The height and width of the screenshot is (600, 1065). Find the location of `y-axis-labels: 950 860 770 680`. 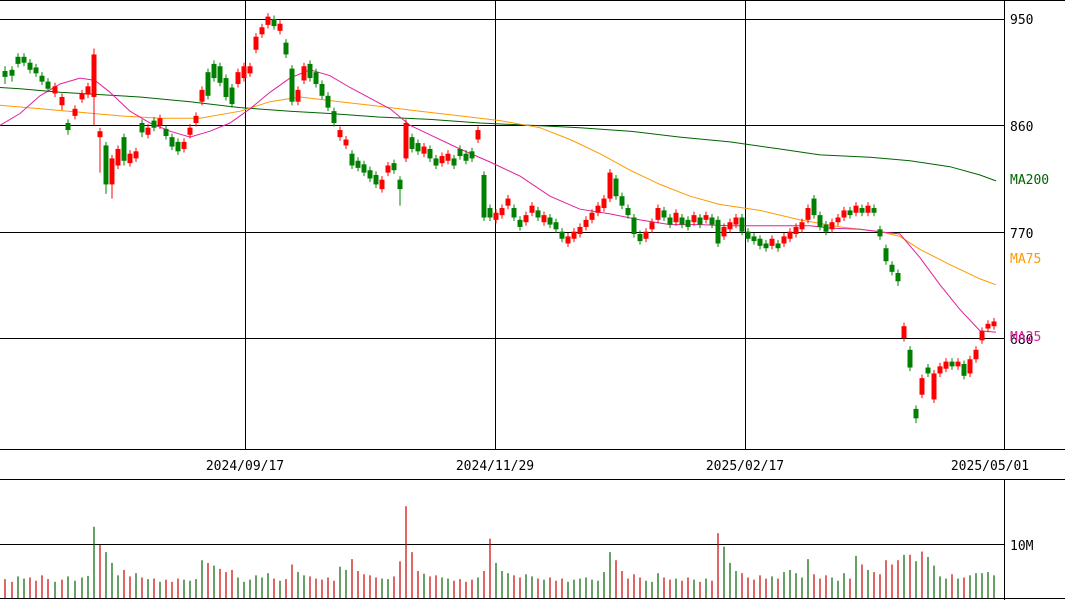

y-axis-labels: 950 860 770 680 is located at coordinates (1021, 180).